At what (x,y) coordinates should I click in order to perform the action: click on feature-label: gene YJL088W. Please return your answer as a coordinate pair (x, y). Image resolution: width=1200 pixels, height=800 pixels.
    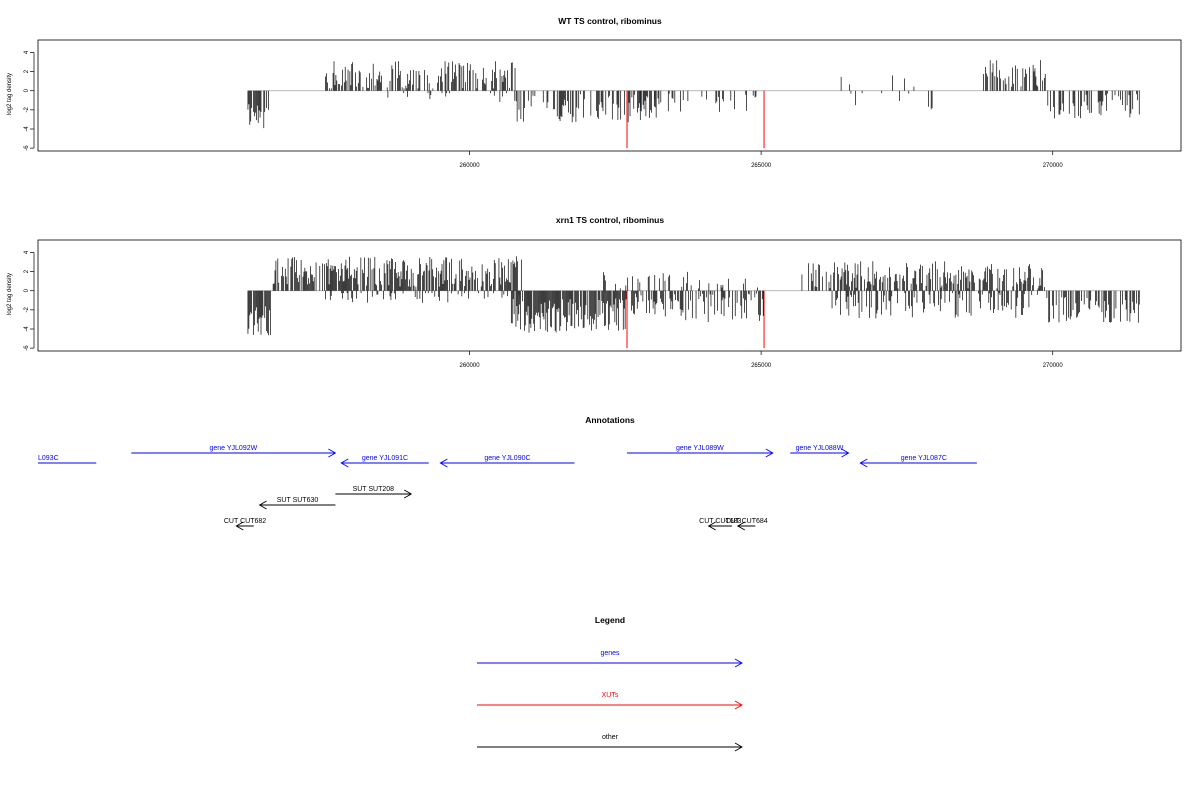
    Looking at the image, I should click on (820, 448).